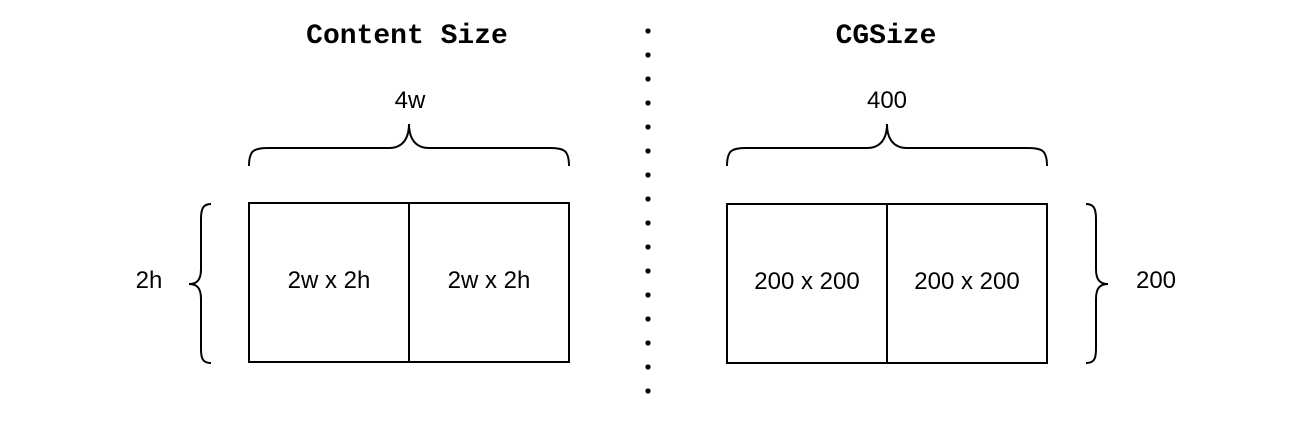 The height and width of the screenshot is (426, 1306). I want to click on right-height-brace, so click(1097, 283).